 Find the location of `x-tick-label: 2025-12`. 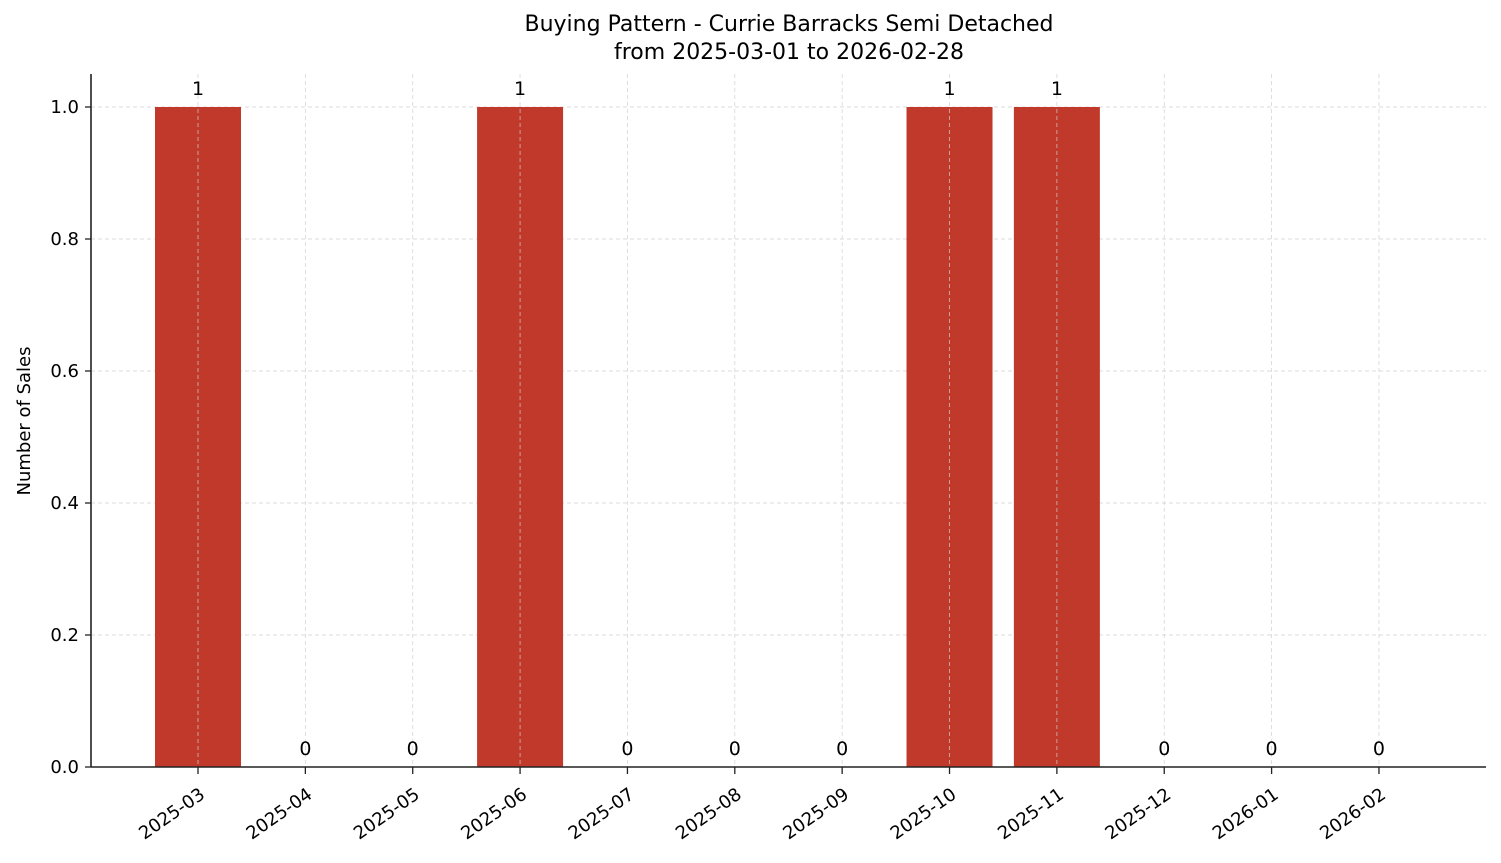

x-tick-label: 2025-12 is located at coordinates (1138, 814).